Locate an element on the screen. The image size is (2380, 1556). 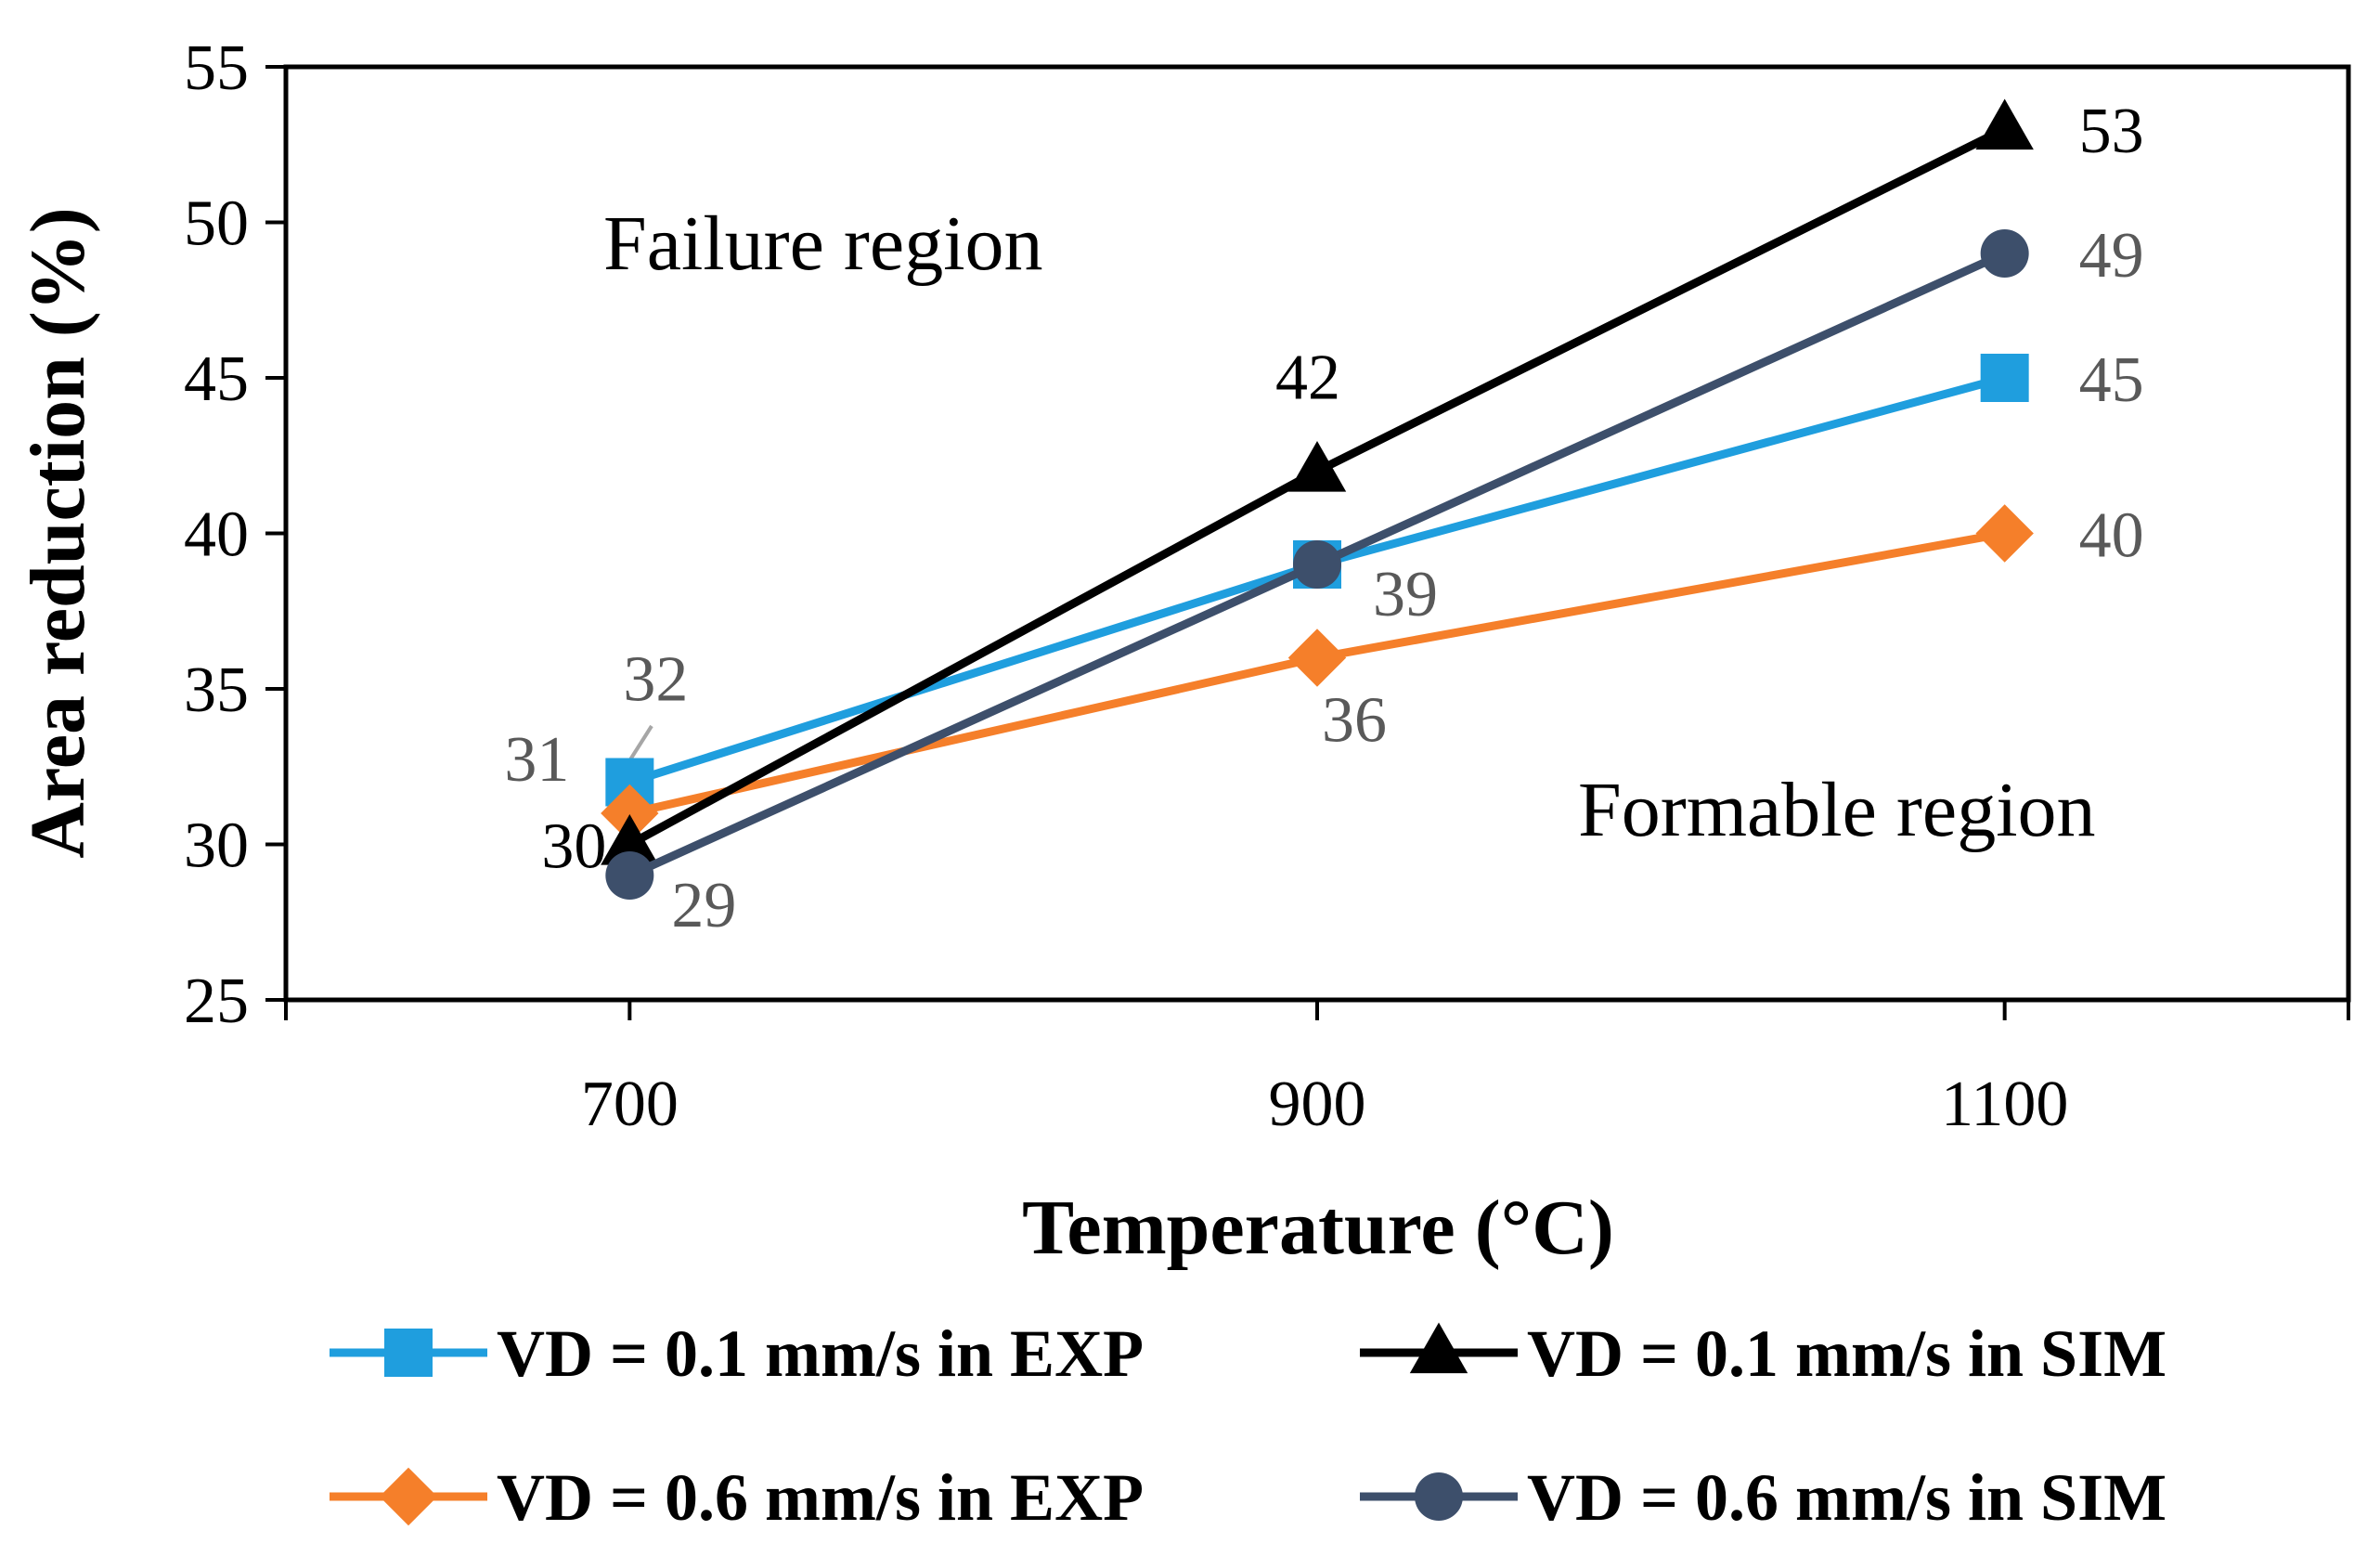
data-label-sim01: 30 is located at coordinates (573, 847).